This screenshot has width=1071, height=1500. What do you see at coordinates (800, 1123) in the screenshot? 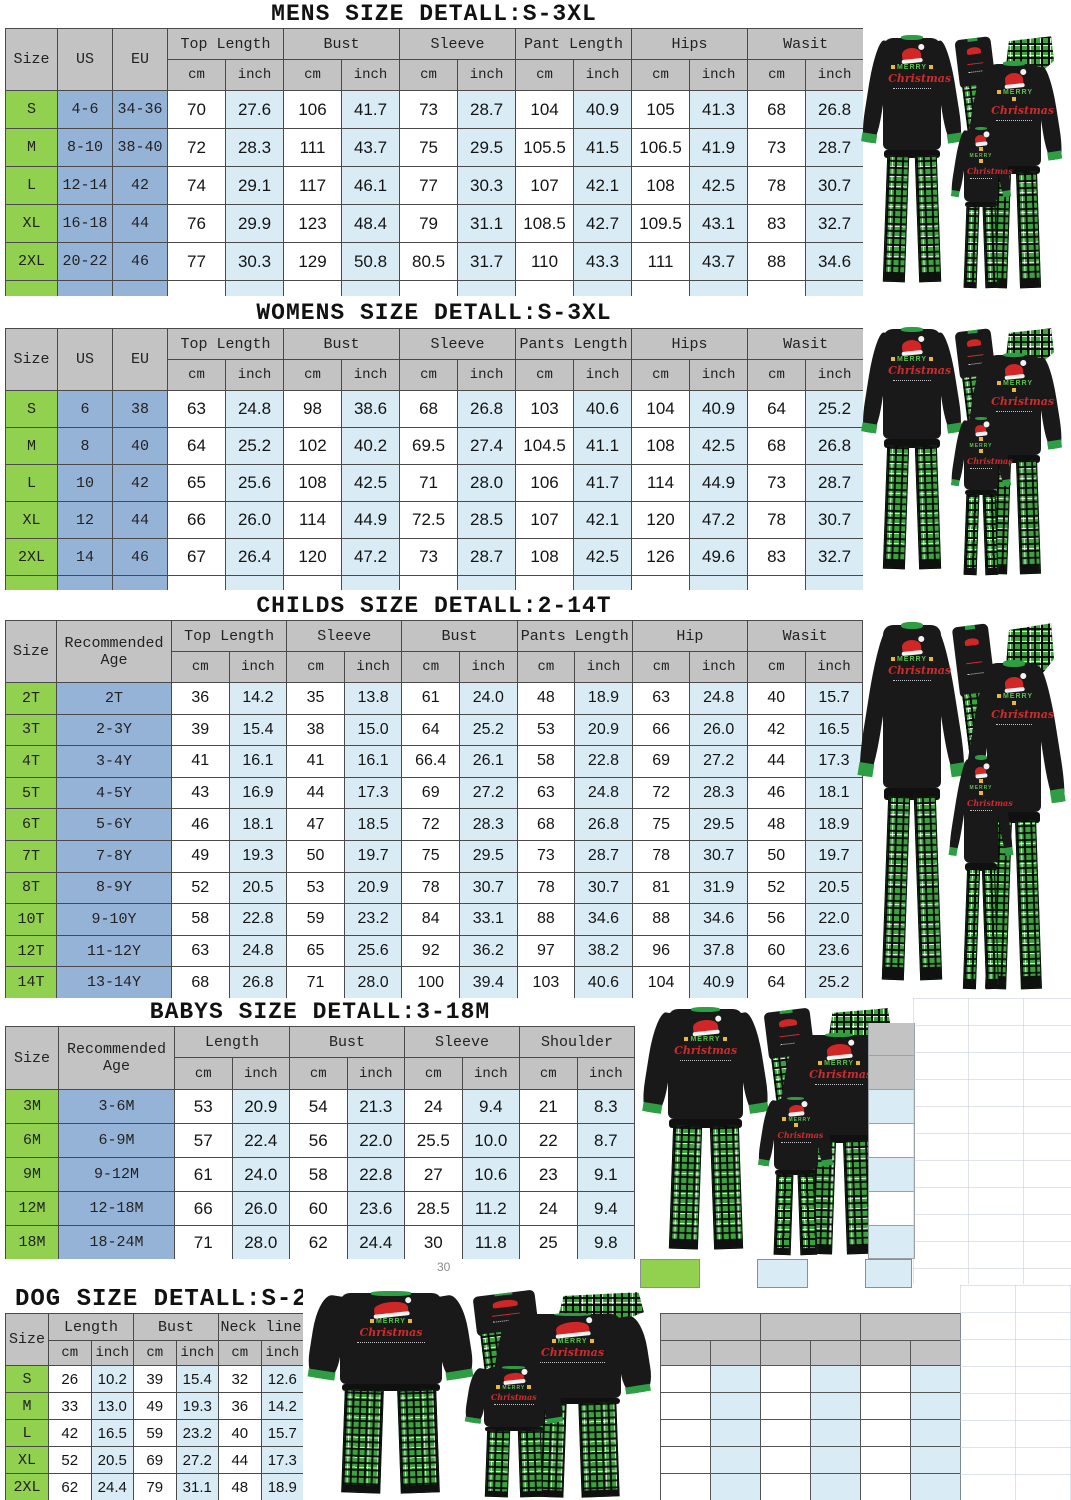
I see `shirt-print: MERRY Christmas` at bounding box center [800, 1123].